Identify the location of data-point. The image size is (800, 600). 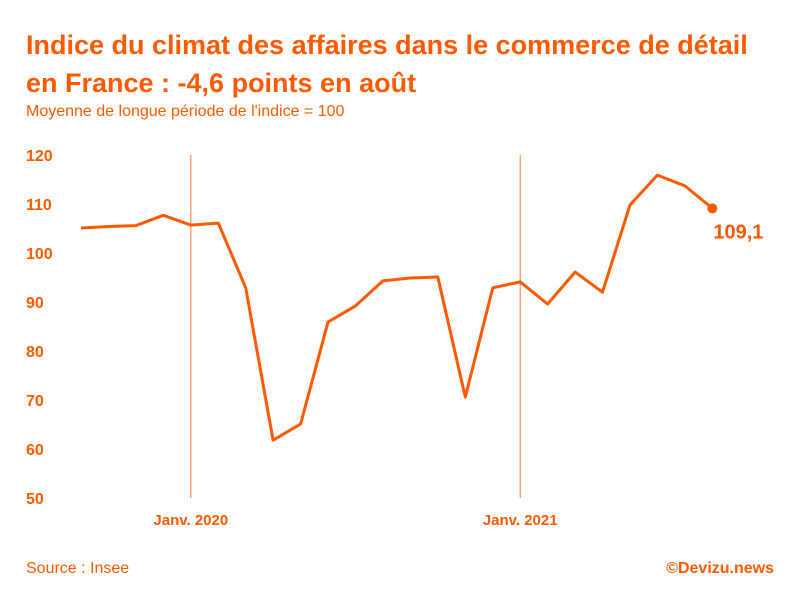
(712, 208).